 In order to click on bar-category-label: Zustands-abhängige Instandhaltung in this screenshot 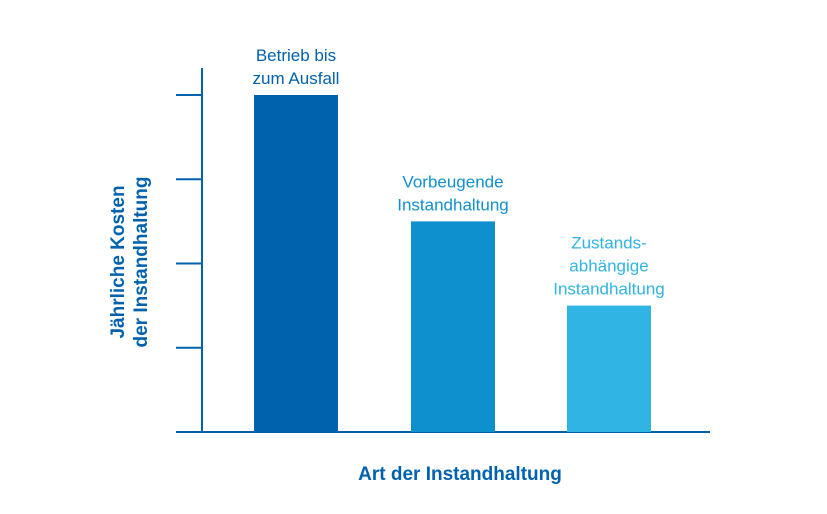, I will do `click(609, 266)`.